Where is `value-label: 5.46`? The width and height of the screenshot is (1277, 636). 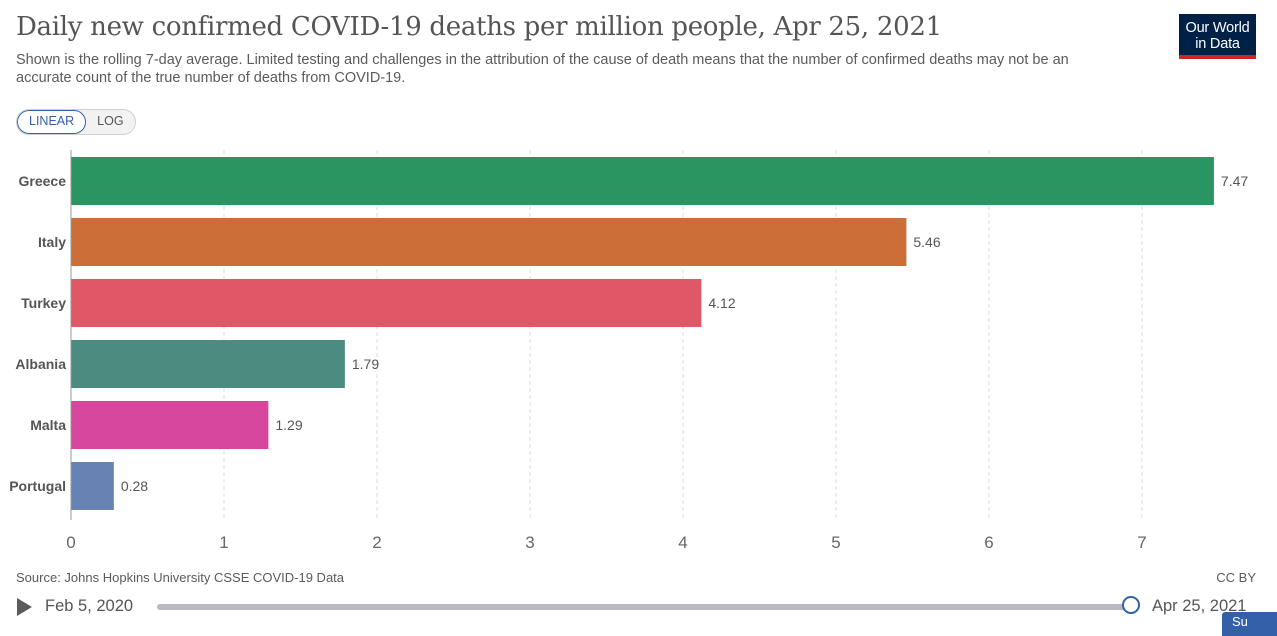
value-label: 5.46 is located at coordinates (926, 242).